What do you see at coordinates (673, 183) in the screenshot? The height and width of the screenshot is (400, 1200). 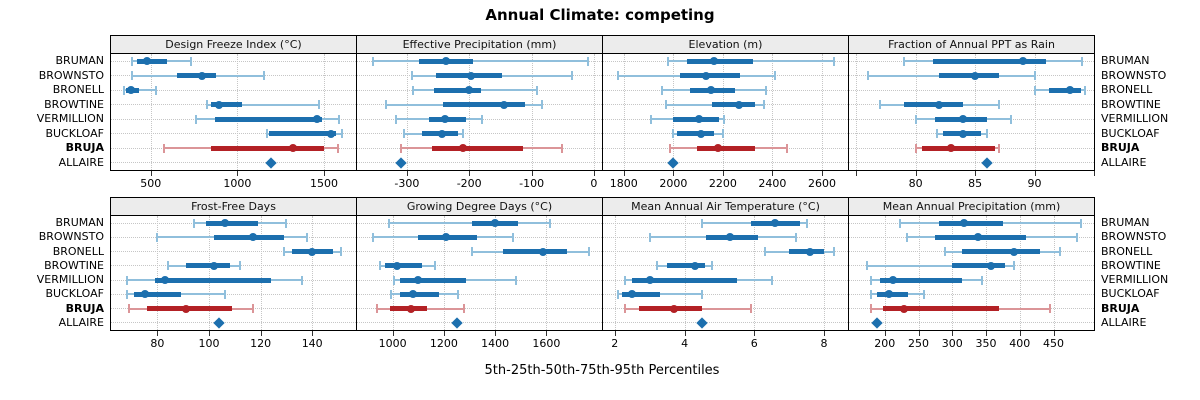 I see `axis-tick-label: 2000` at bounding box center [673, 183].